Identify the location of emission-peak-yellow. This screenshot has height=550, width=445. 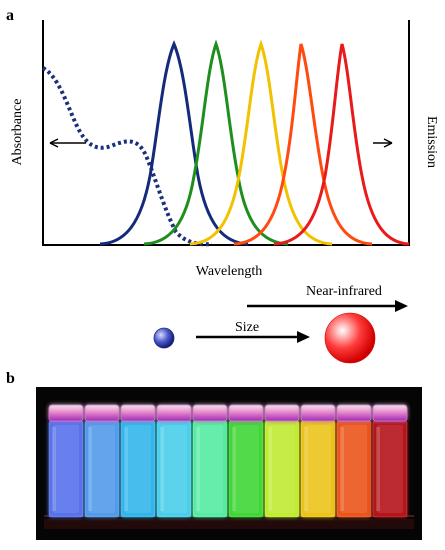
(261, 142).